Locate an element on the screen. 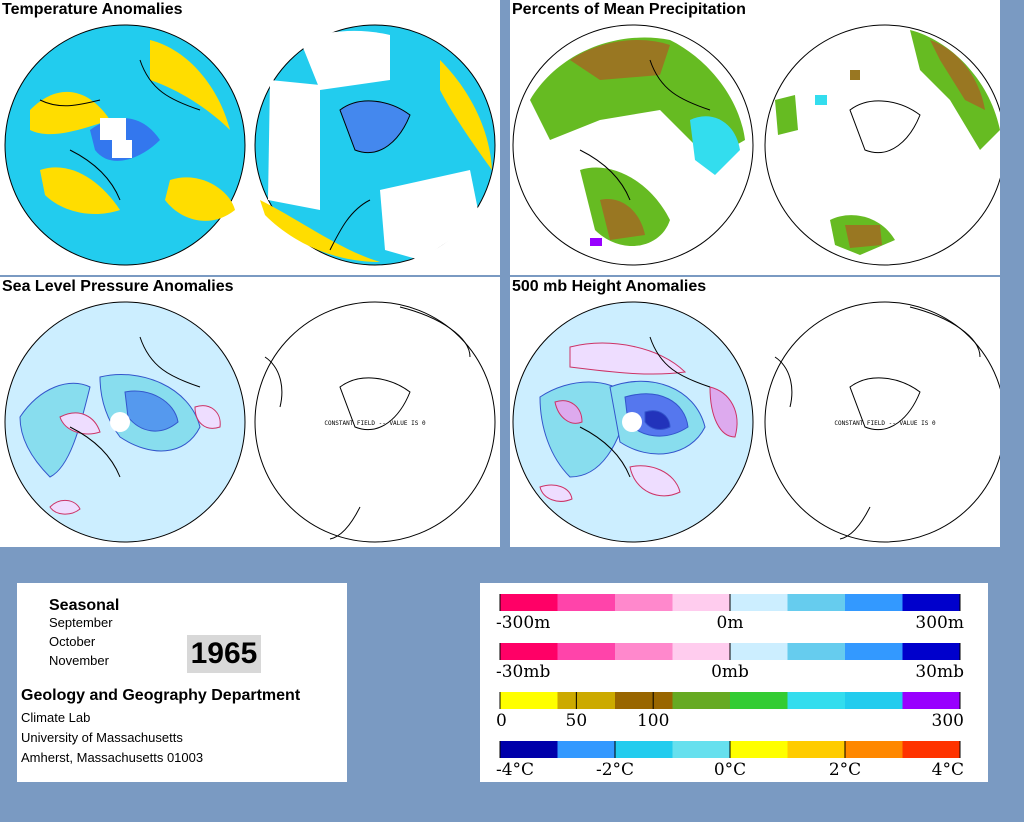 Image resolution: width=1024 pixels, height=822 pixels. legend-precip-tick-label: 100 is located at coordinates (653, 721).